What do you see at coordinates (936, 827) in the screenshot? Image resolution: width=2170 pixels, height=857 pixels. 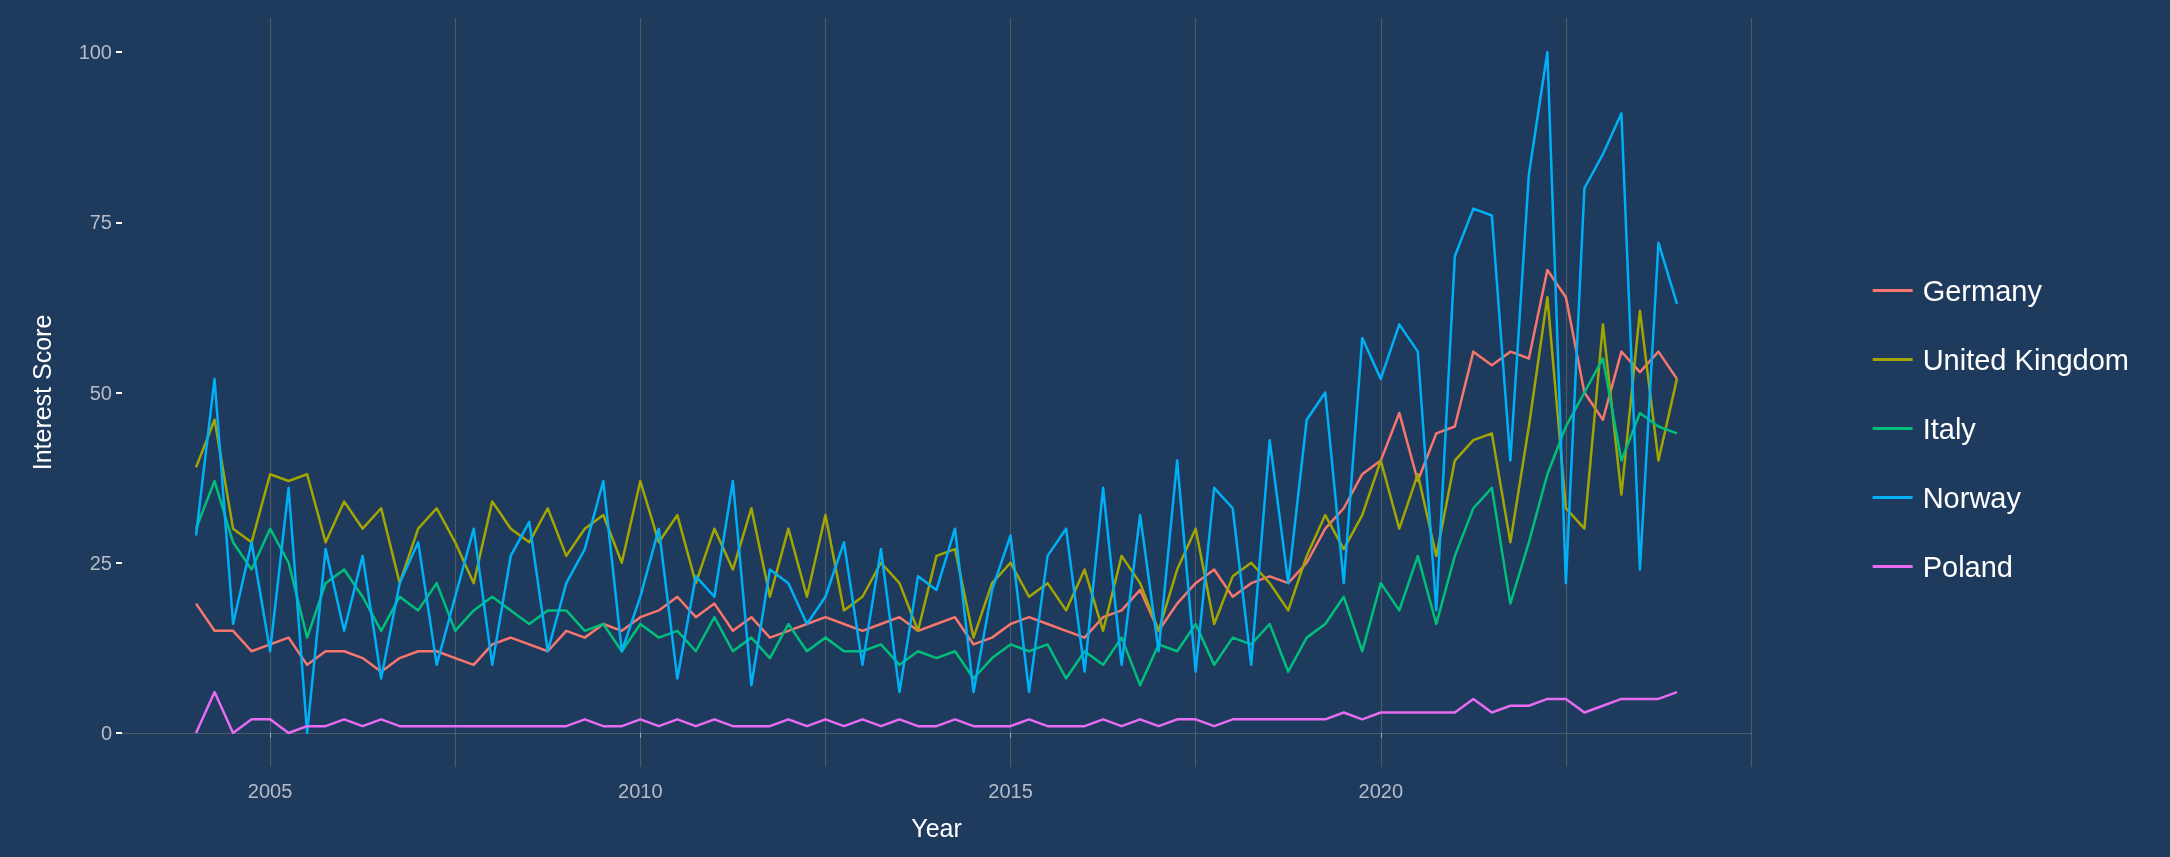 I see `x-axis-title: Year` at bounding box center [936, 827].